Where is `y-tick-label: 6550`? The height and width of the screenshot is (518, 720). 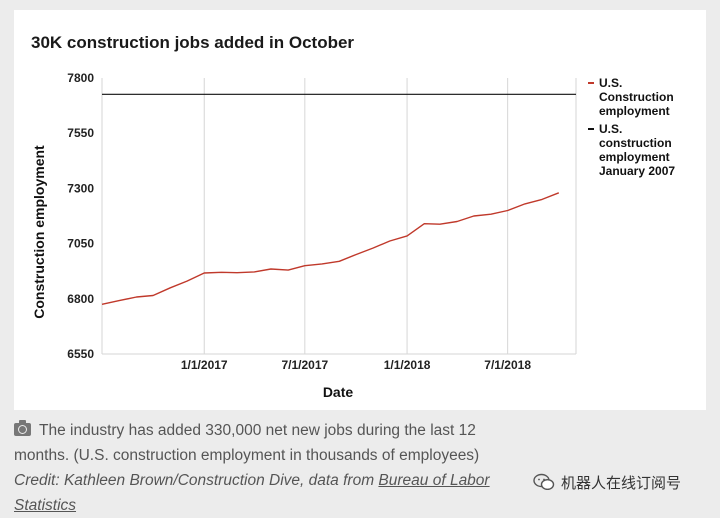
y-tick-label: 6550 is located at coordinates (80, 354).